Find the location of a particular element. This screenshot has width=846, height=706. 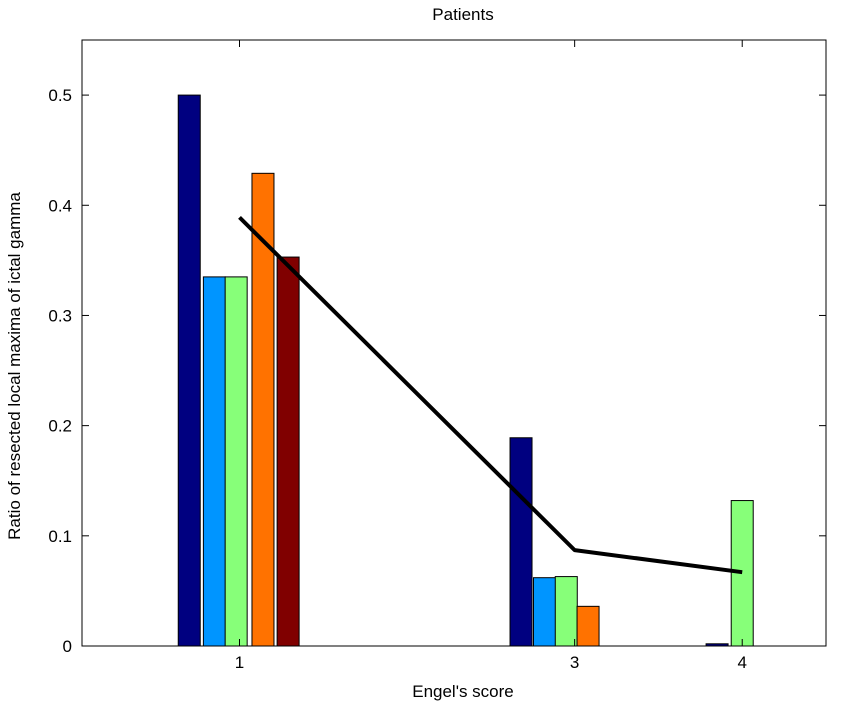

x-tick-label-1: 3 is located at coordinates (574, 662).